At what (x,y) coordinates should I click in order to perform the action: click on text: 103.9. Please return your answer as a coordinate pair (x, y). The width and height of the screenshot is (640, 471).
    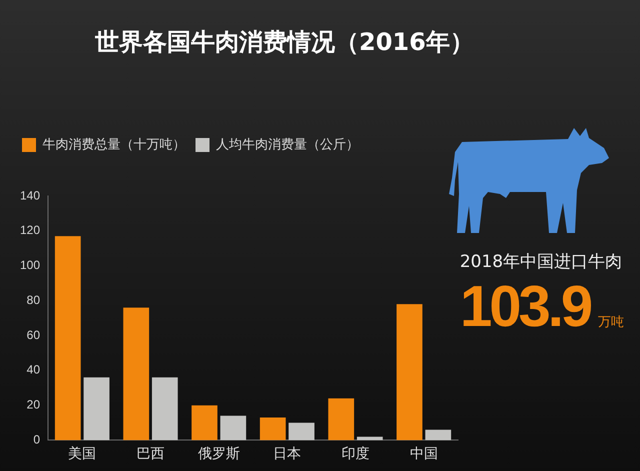
    Looking at the image, I should click on (525, 306).